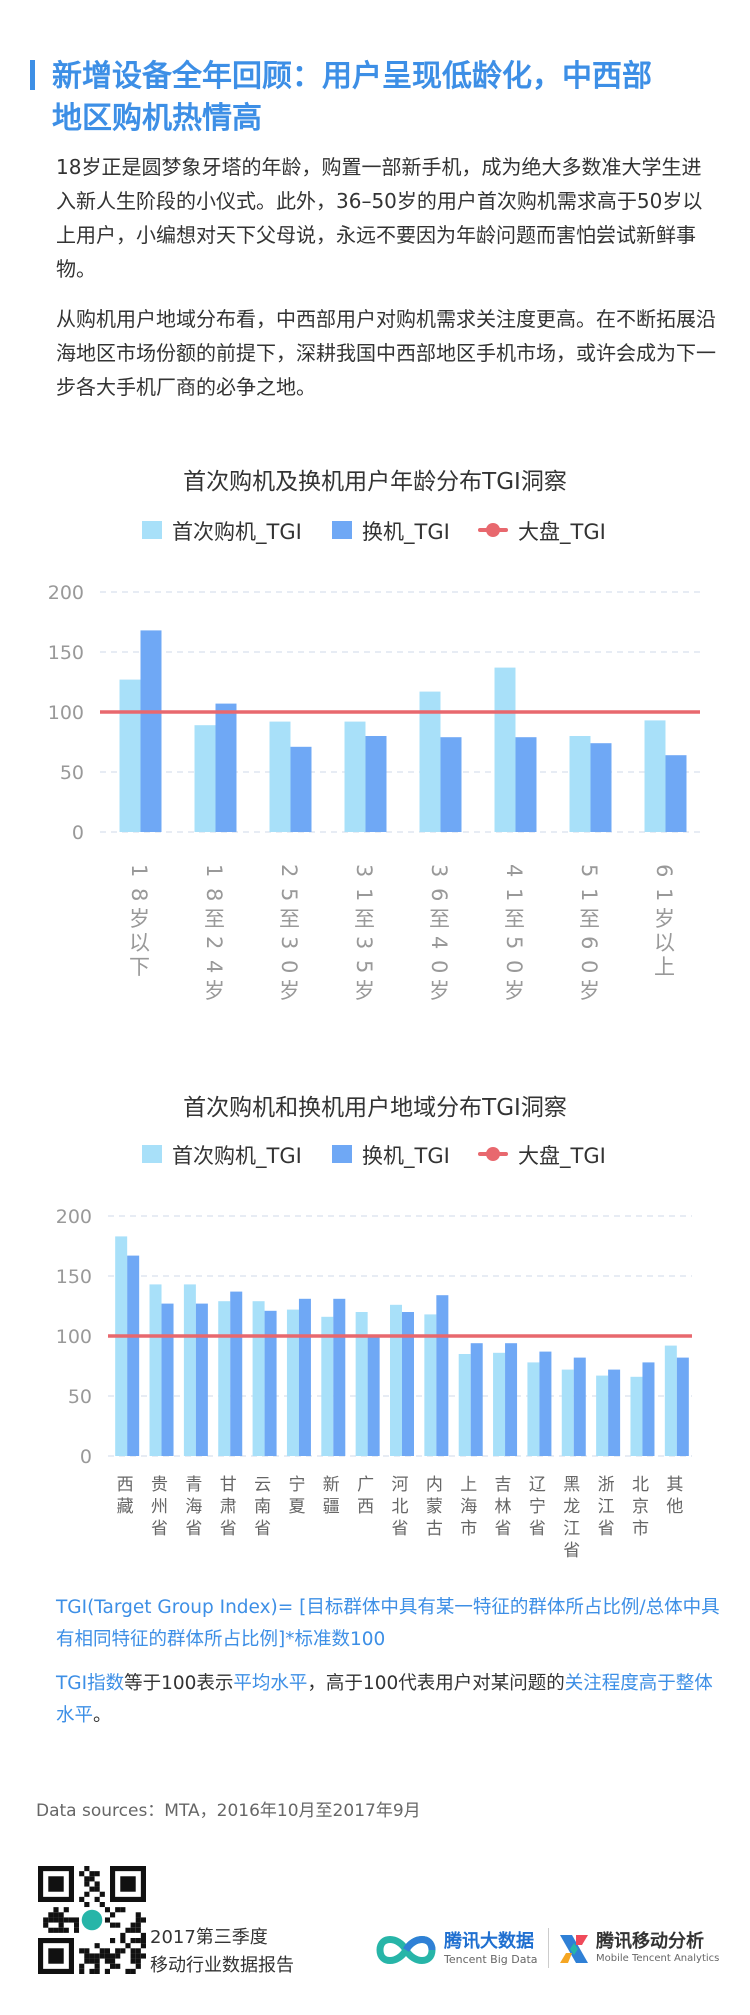 The image size is (750, 2015). Describe the element at coordinates (436, 1683) in the screenshot. I see `tgi-text-2: ，高于100代表用户对某问题的` at that location.